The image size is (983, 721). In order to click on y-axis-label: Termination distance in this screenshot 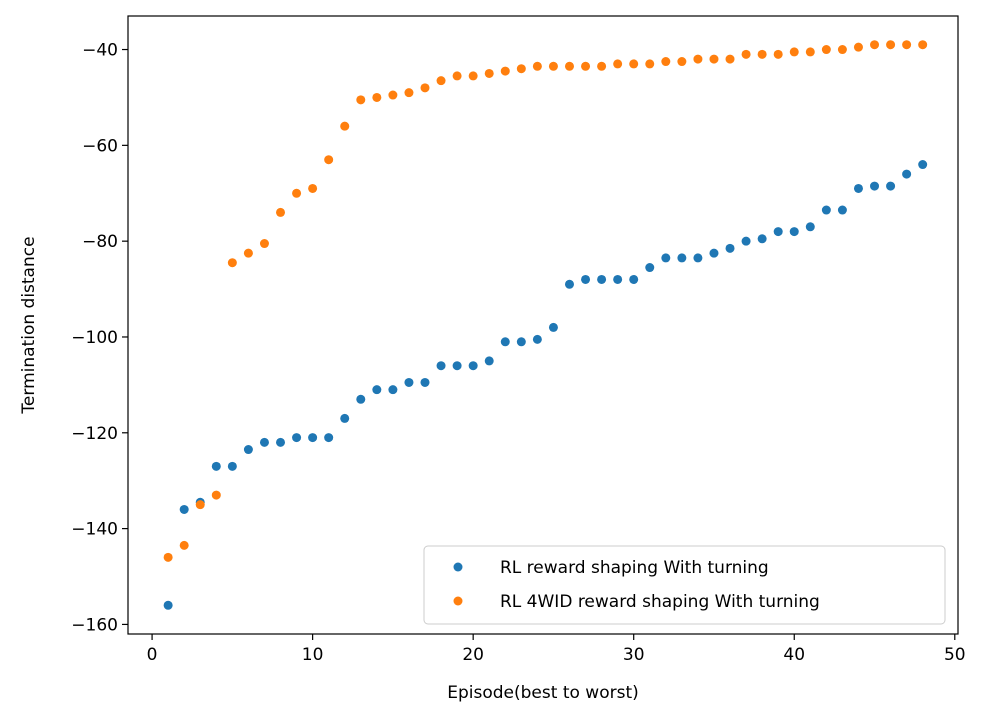, I will do `click(29, 325)`.